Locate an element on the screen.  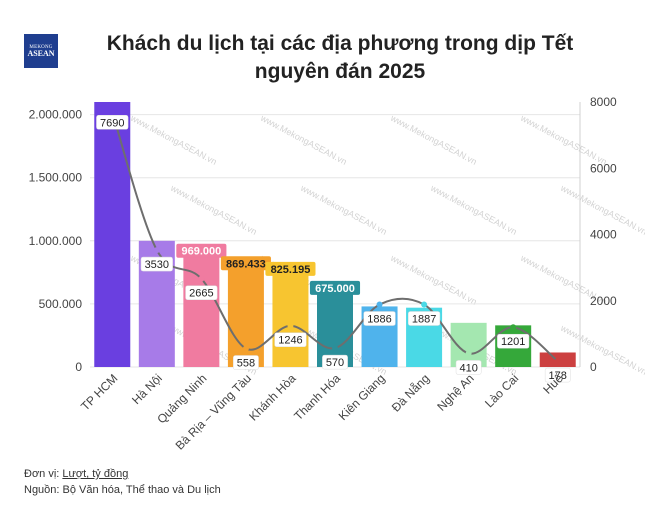
left-axis-tick-label: 1.000.000 is located at coordinates (56, 241).